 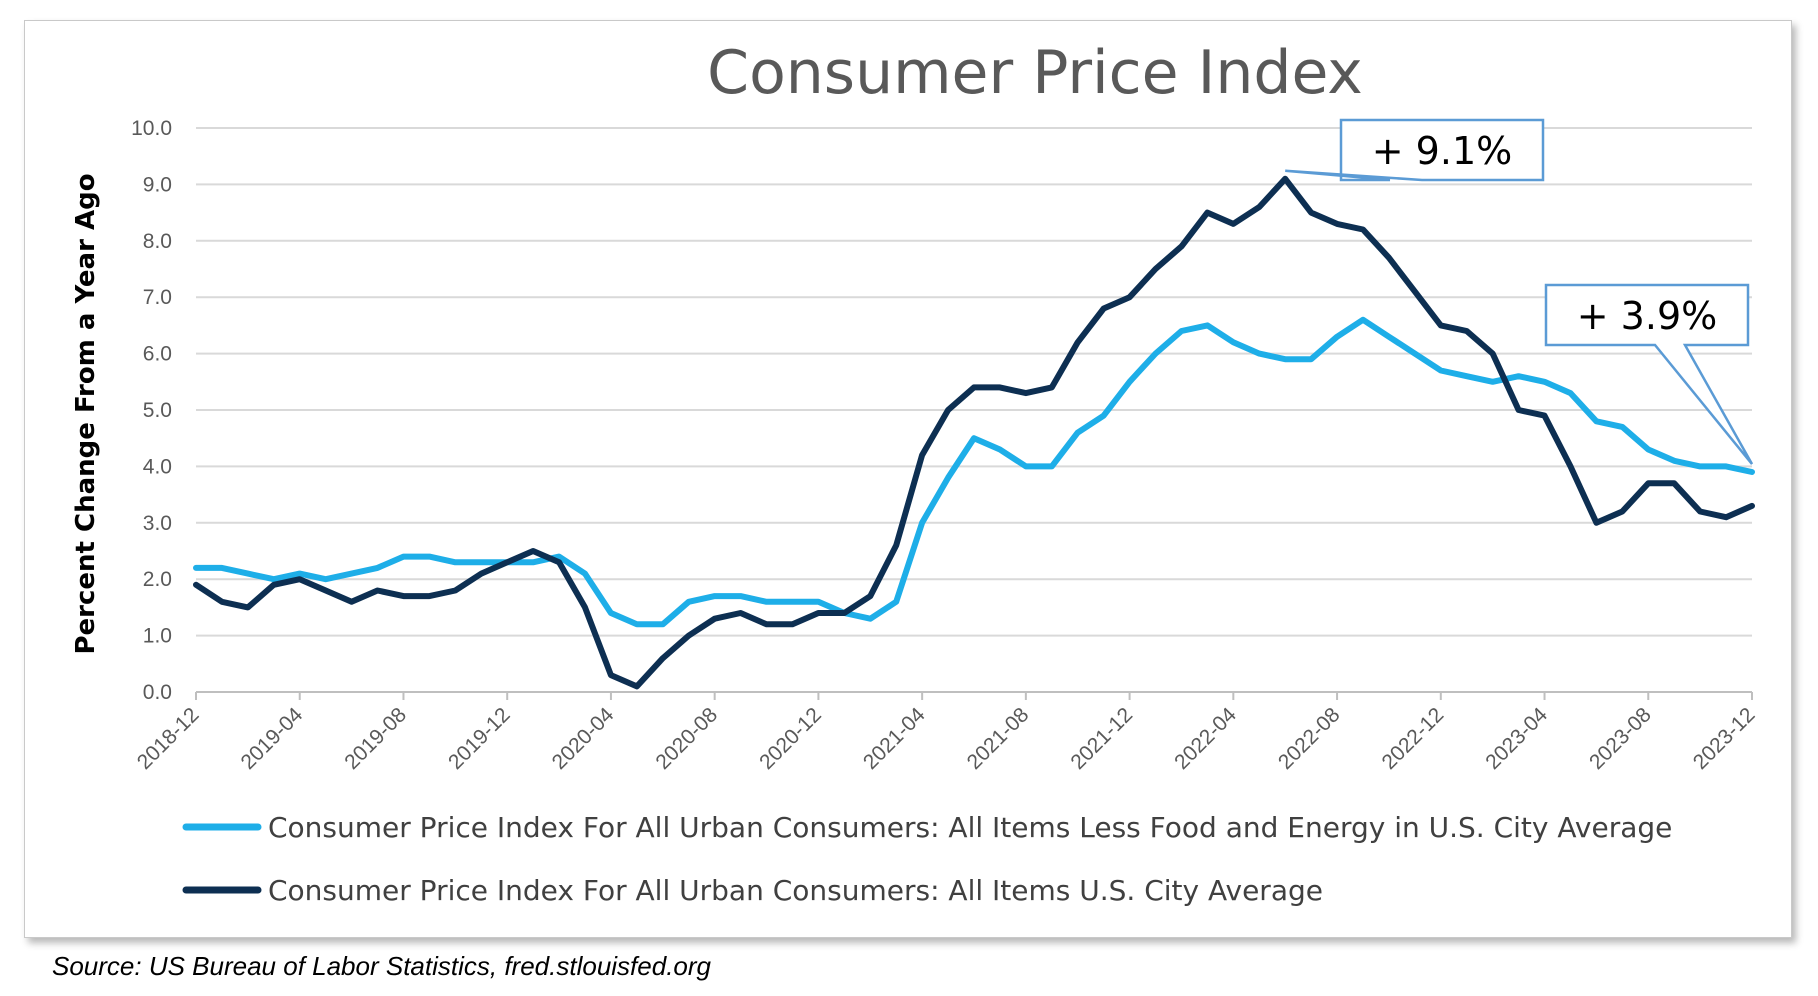 What do you see at coordinates (479, 738) in the screenshot?
I see `x-tick-label: 2019-12` at bounding box center [479, 738].